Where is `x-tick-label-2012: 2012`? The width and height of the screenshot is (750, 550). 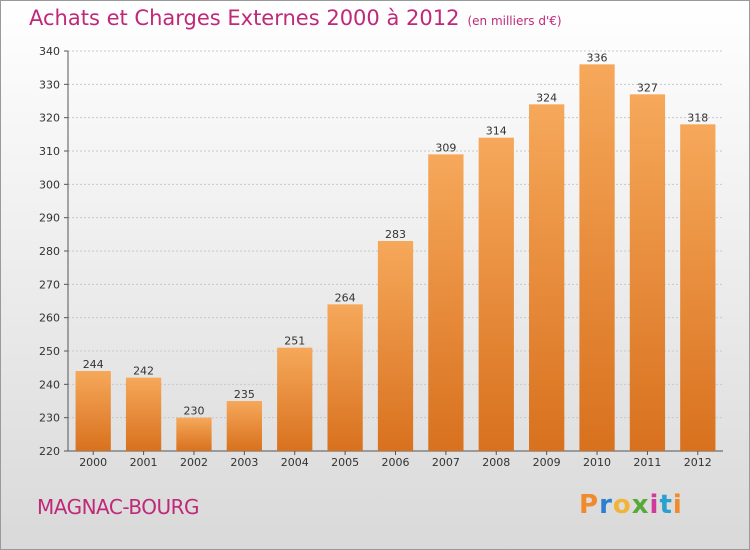 x-tick-label-2012: 2012 is located at coordinates (698, 462).